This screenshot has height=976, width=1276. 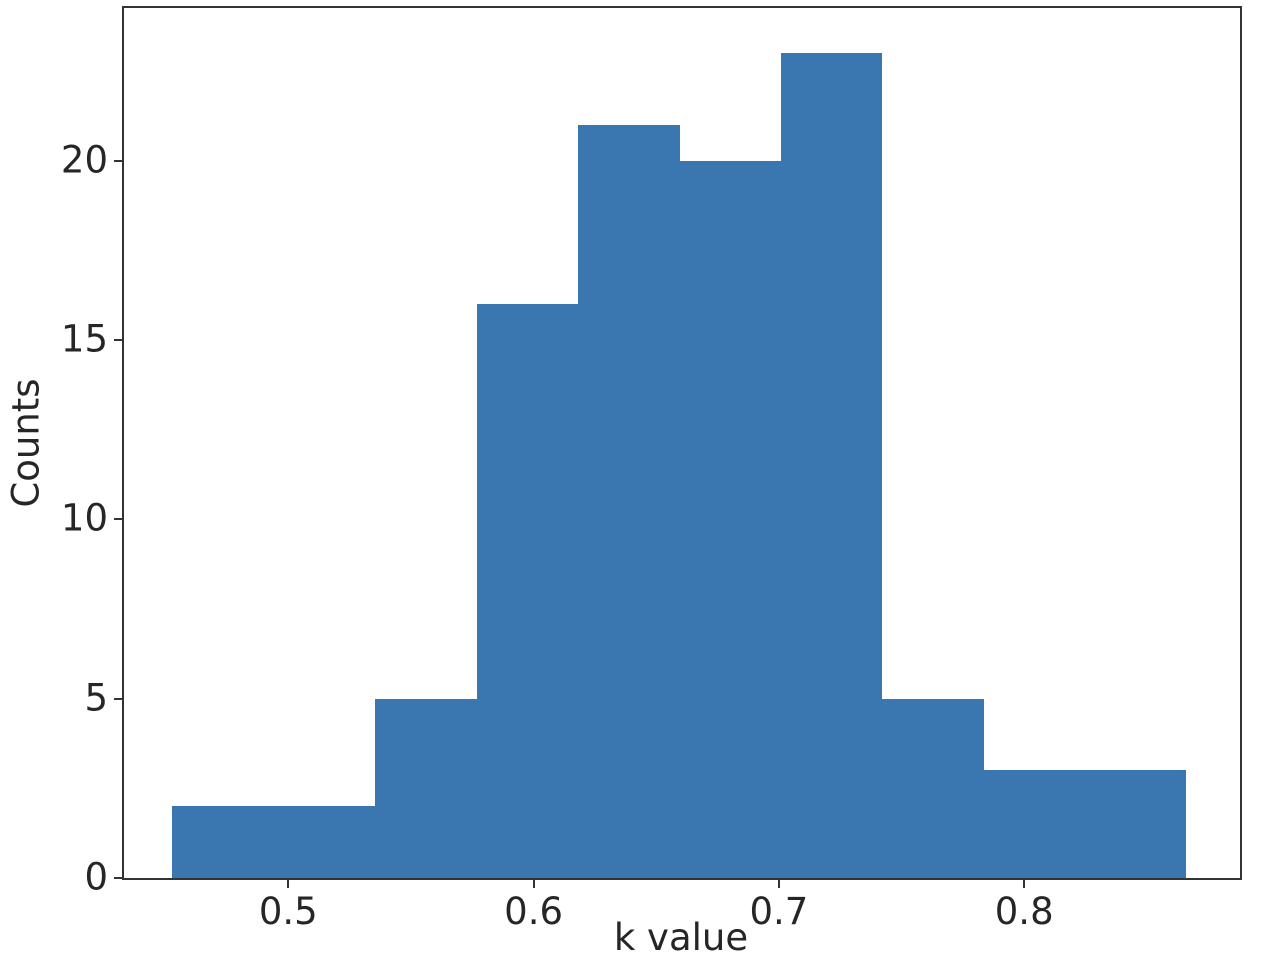 I want to click on y-tick-label: 0, so click(x=96, y=877).